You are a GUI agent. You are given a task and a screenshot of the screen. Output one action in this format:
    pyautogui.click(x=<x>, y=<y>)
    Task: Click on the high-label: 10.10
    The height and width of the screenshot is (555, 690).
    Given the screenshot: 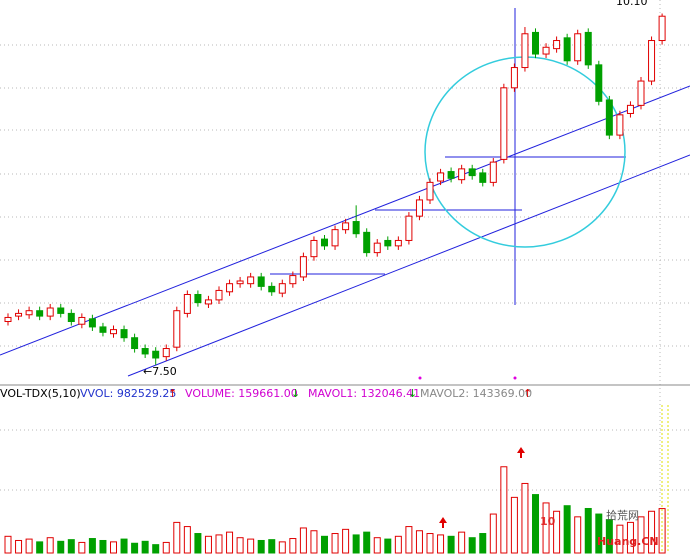 What is the action you would take?
    pyautogui.click(x=632, y=4)
    